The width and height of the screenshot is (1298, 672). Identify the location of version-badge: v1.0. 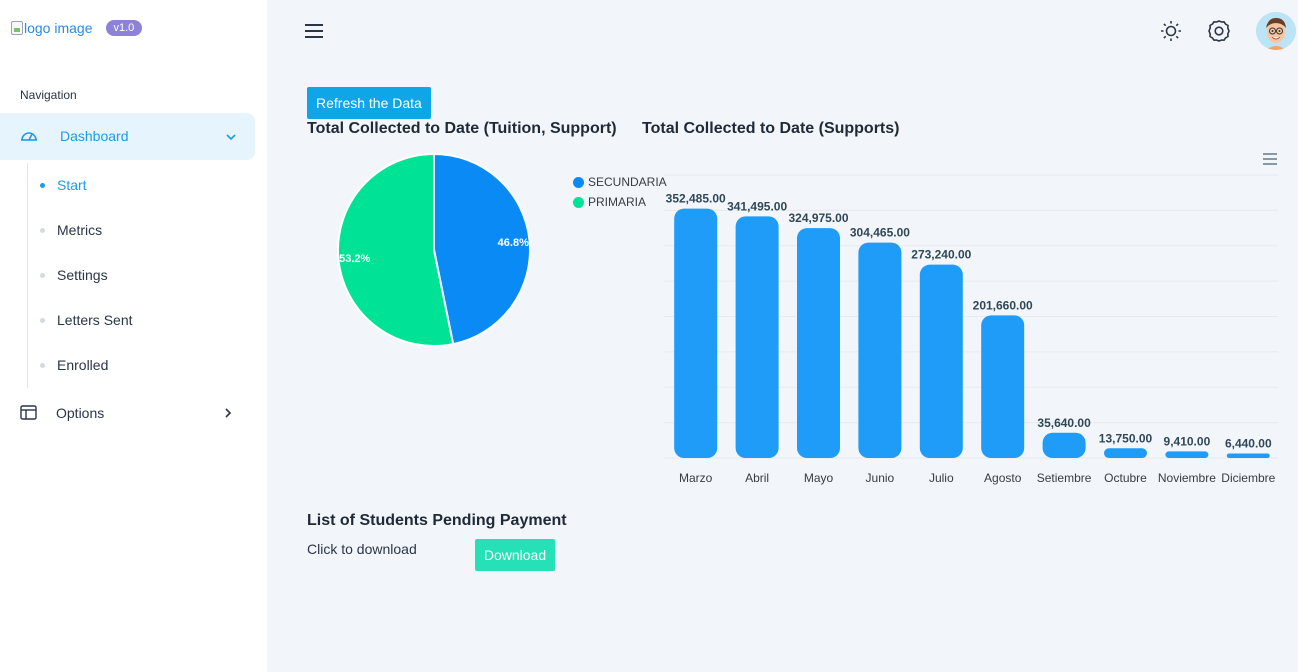
(124, 28).